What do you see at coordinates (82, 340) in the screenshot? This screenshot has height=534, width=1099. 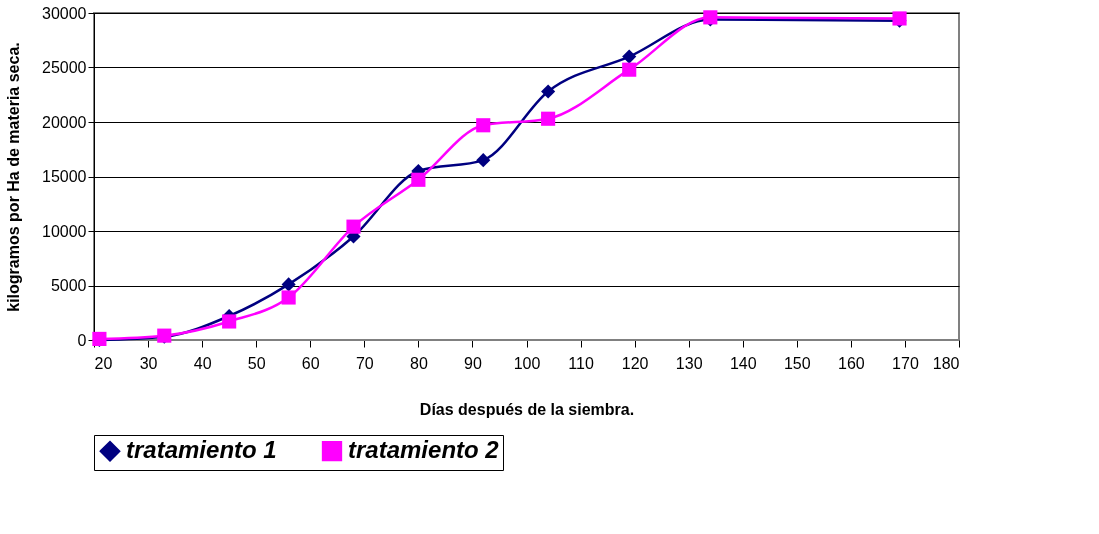 I see `y-tick-label: 0` at bounding box center [82, 340].